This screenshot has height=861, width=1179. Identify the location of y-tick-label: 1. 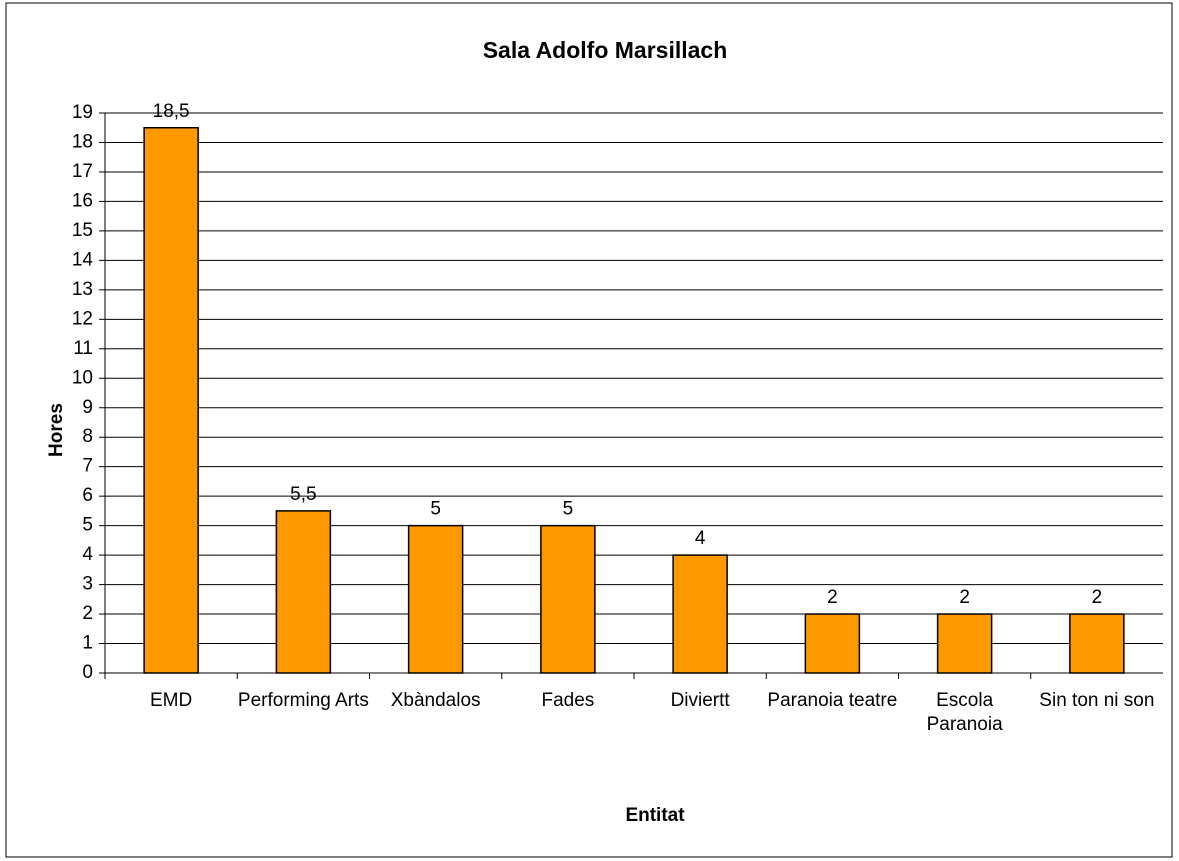
(87, 643).